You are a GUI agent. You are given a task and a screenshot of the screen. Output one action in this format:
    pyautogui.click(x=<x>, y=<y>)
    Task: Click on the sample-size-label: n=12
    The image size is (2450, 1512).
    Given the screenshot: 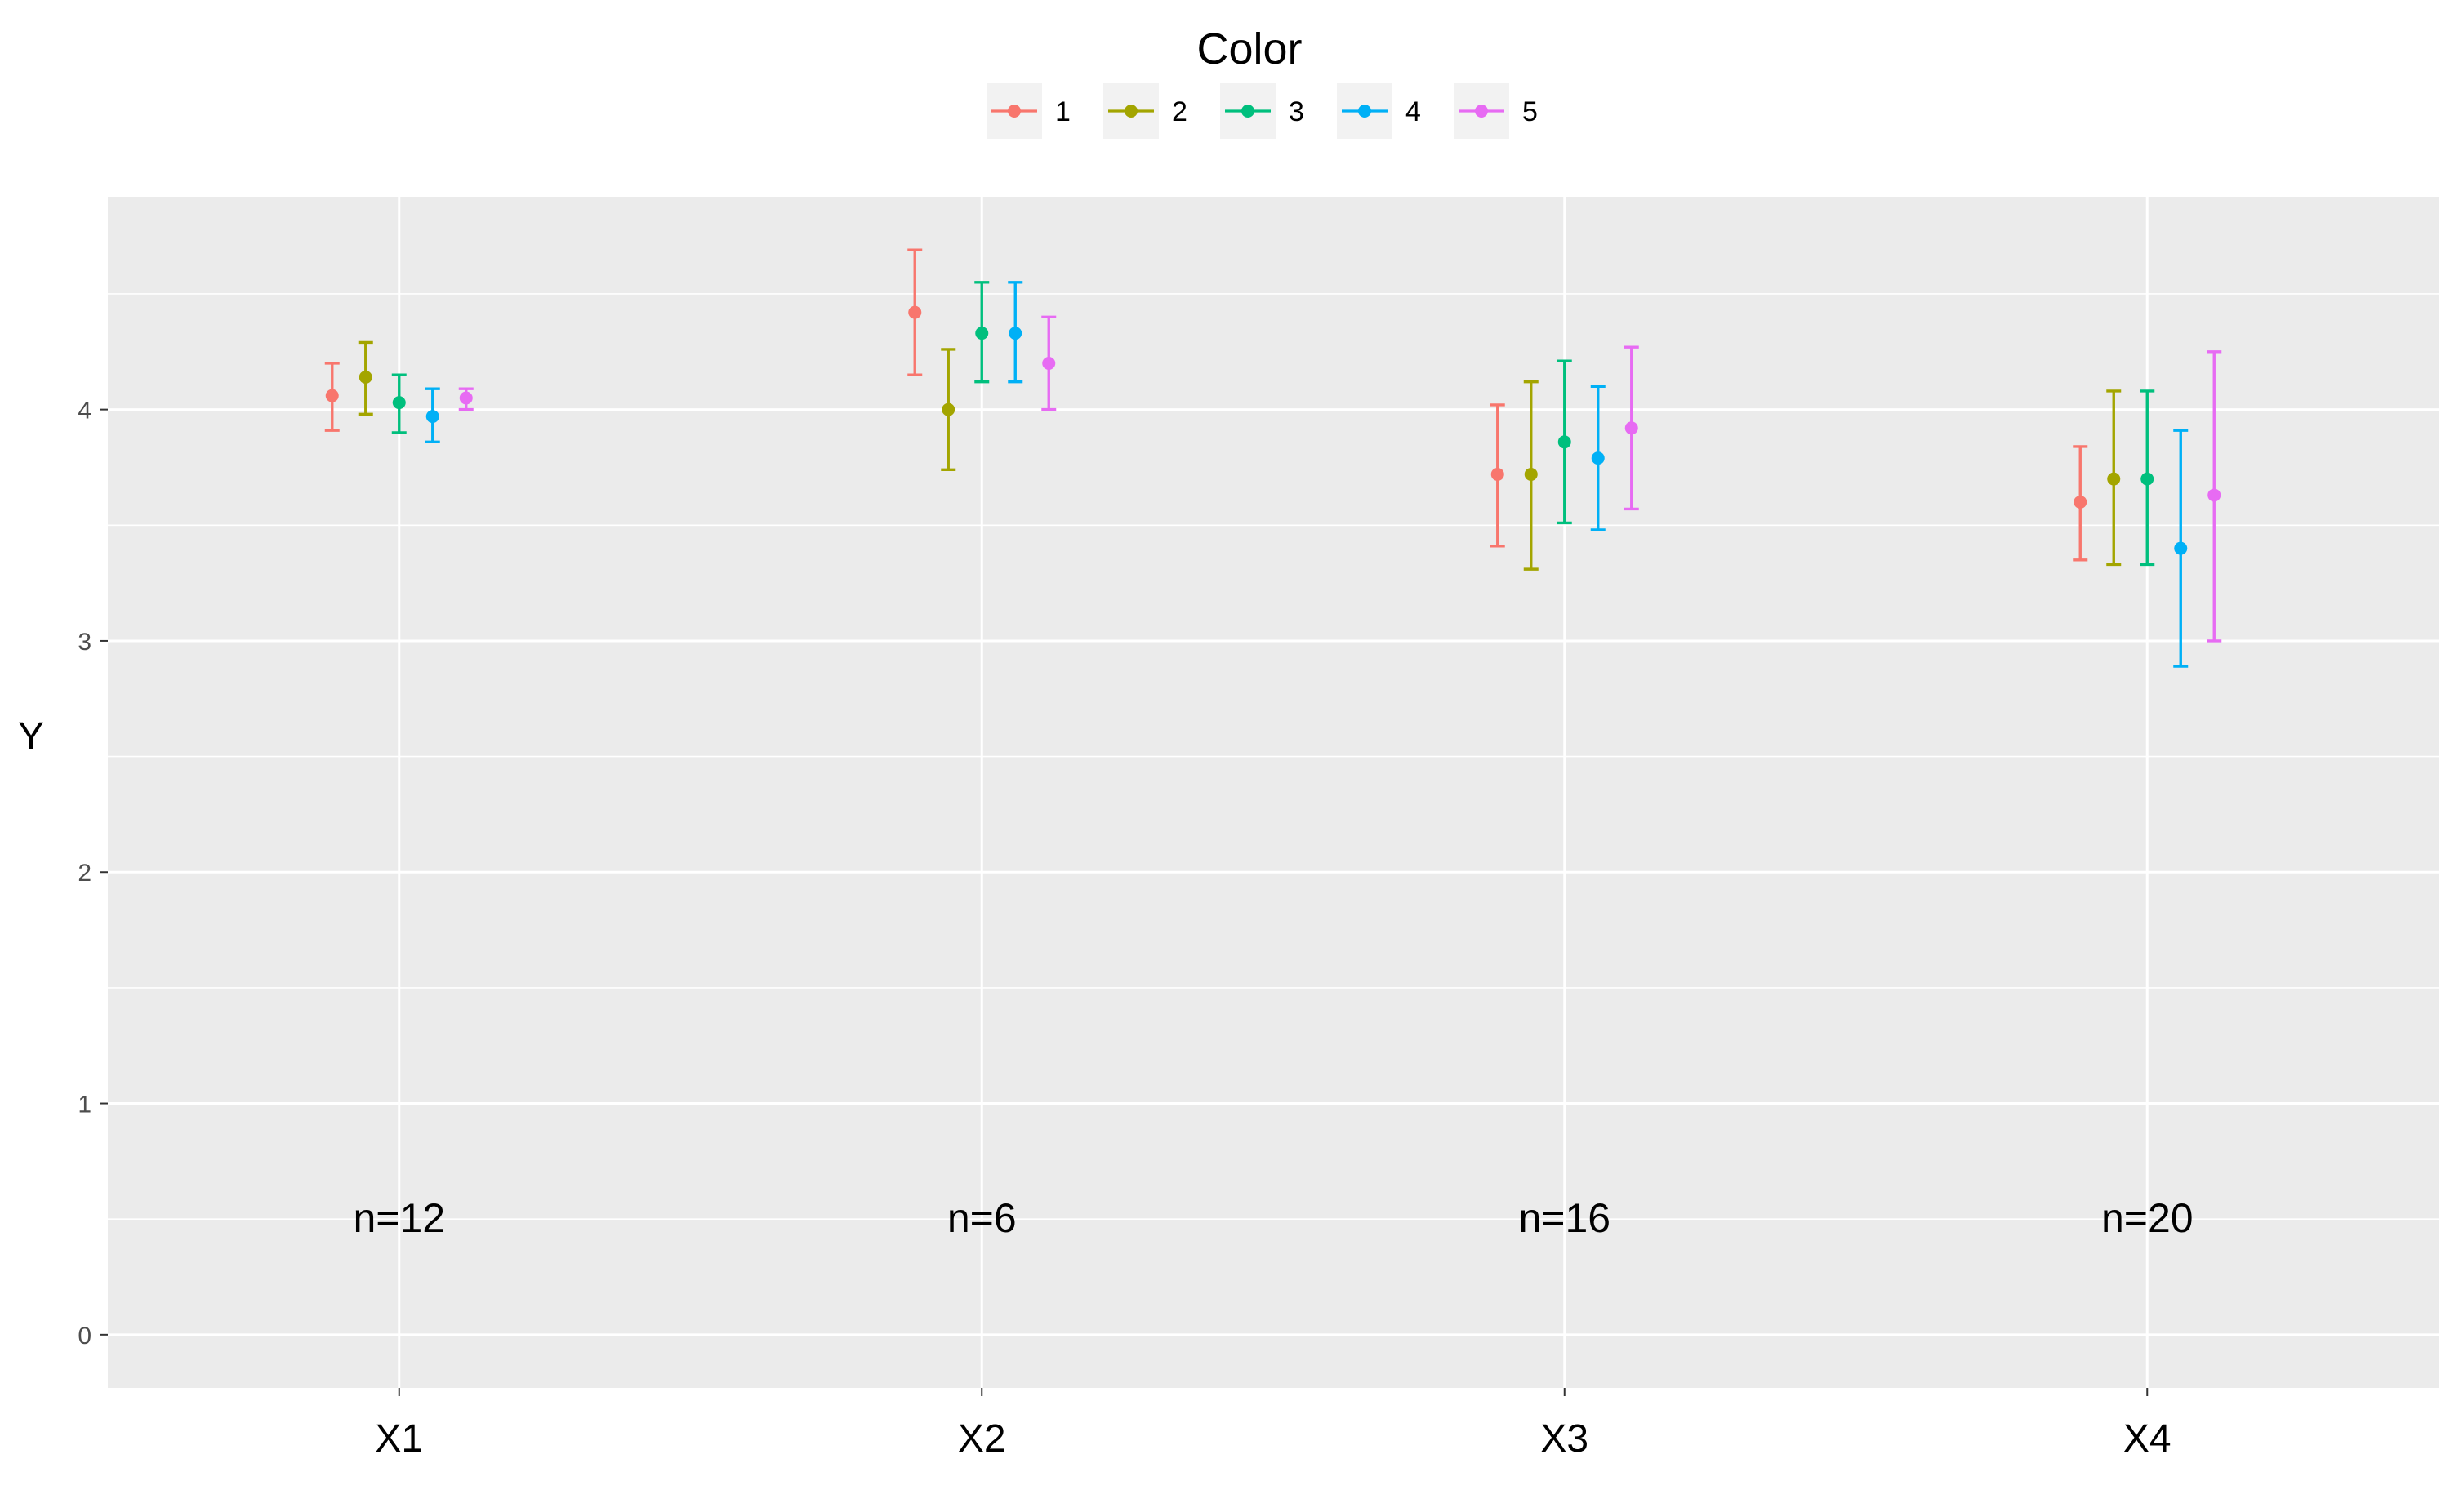 What is the action you would take?
    pyautogui.click(x=399, y=1218)
    